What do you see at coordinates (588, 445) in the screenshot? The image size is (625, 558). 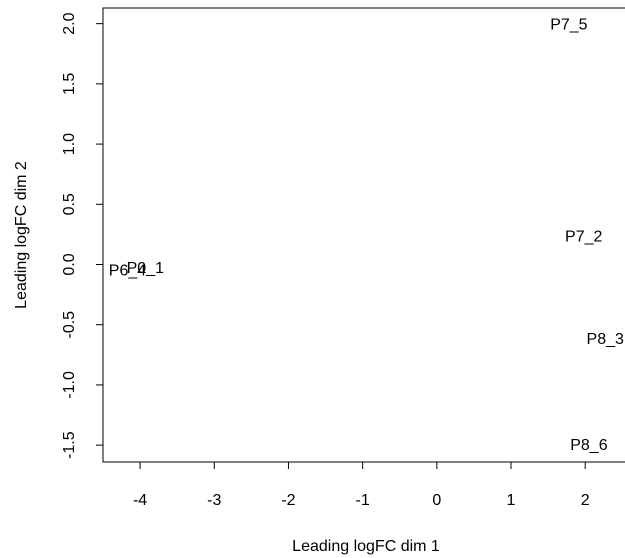 I see `point-label: P8_6` at bounding box center [588, 445].